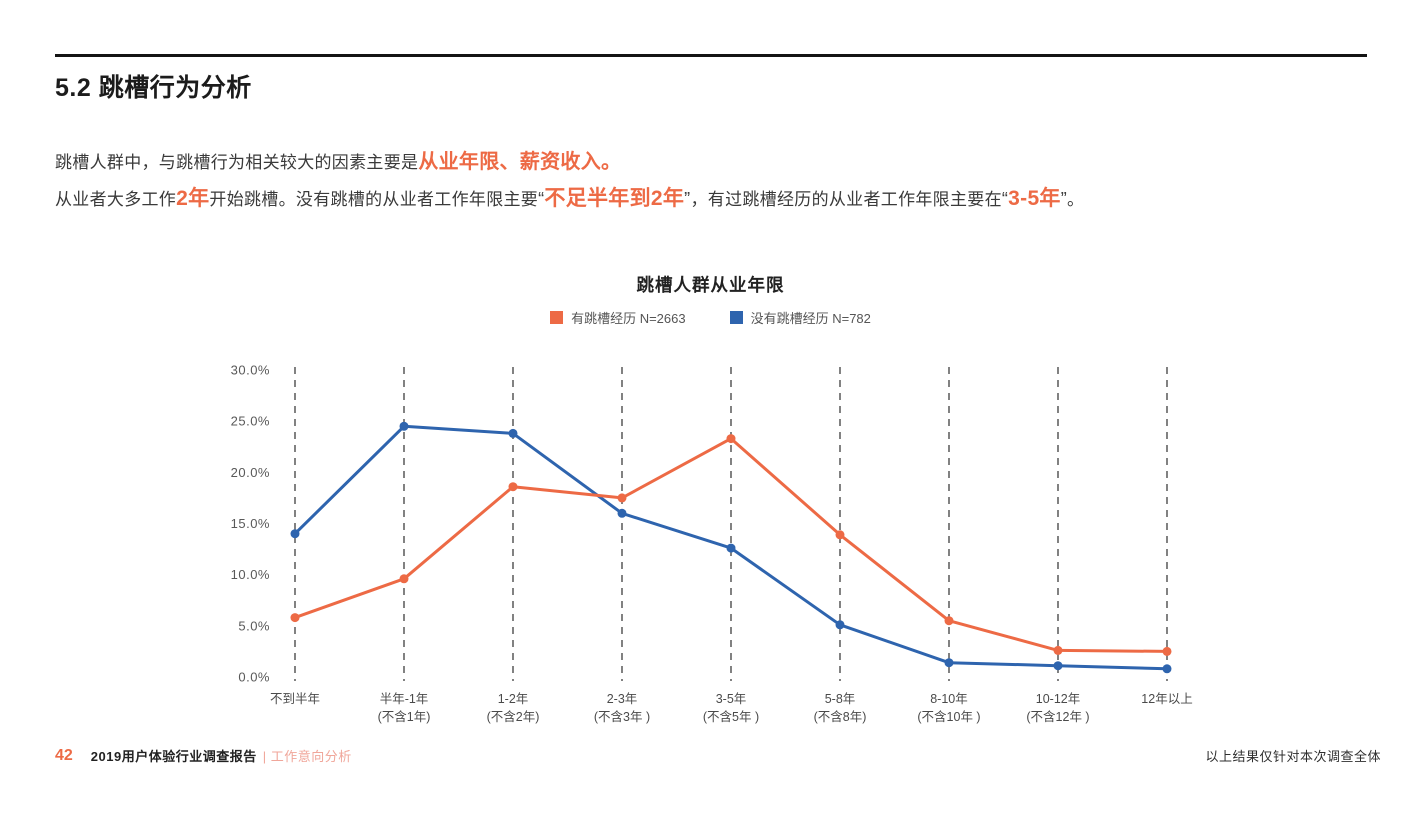 The height and width of the screenshot is (816, 1421). I want to click on x-axis-label: 半年-1年(不含1年), so click(404, 708).